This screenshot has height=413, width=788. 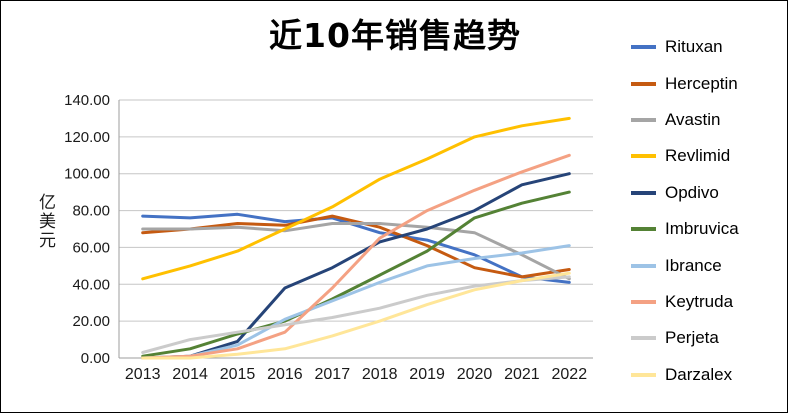 What do you see at coordinates (699, 301) in the screenshot?
I see `legend-label: Keytruda` at bounding box center [699, 301].